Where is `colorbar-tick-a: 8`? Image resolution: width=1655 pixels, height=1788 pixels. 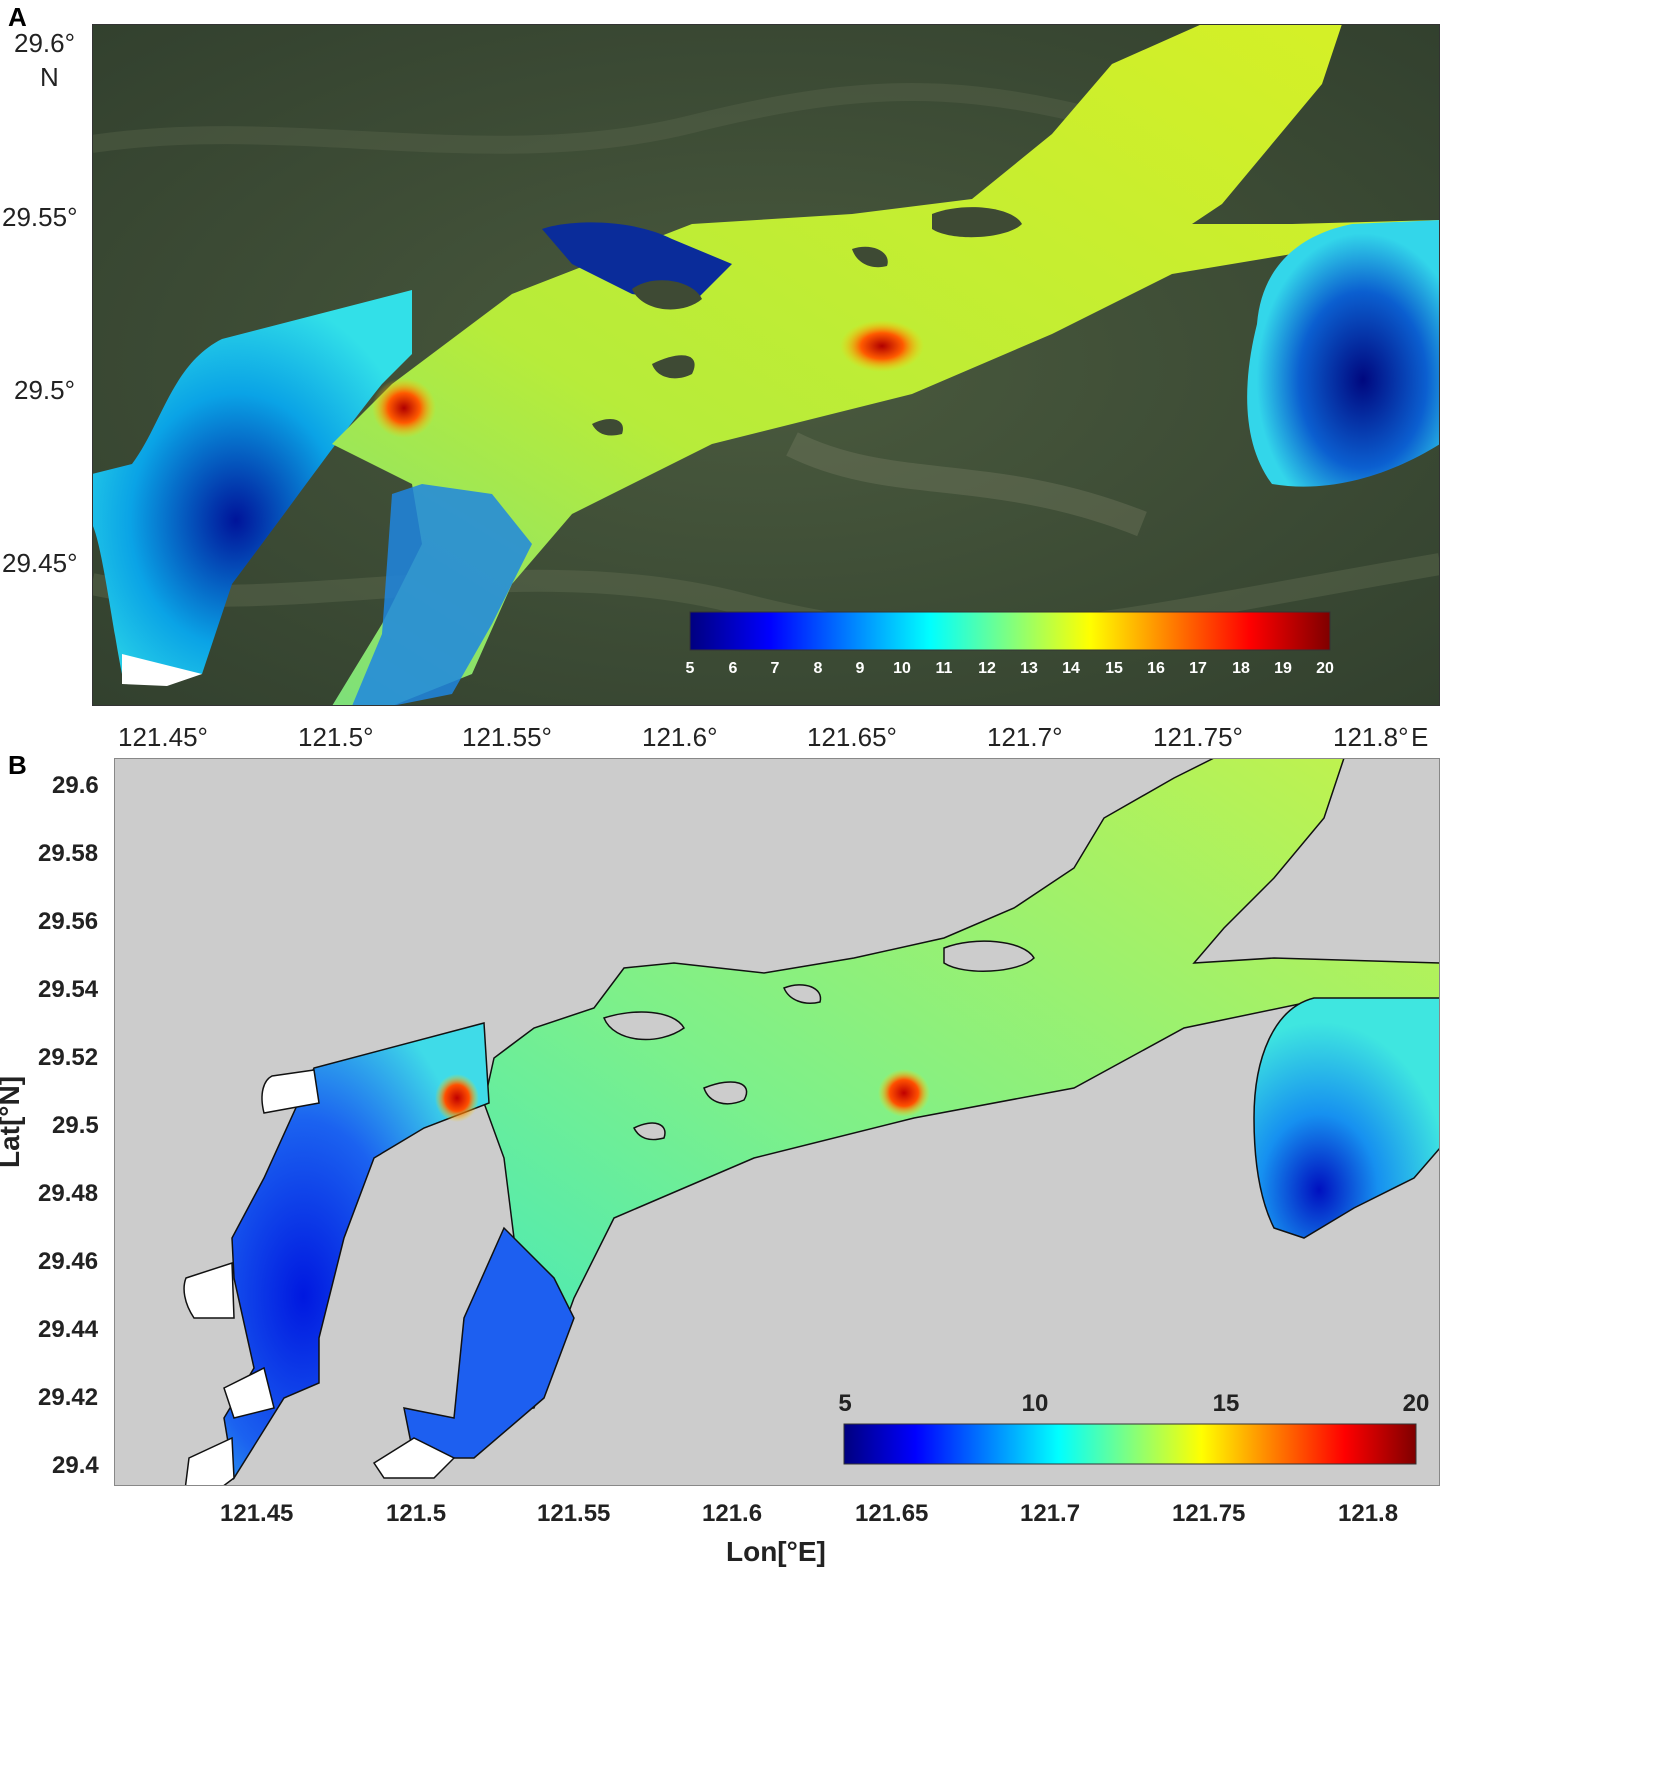 colorbar-tick-a: 8 is located at coordinates (818, 668).